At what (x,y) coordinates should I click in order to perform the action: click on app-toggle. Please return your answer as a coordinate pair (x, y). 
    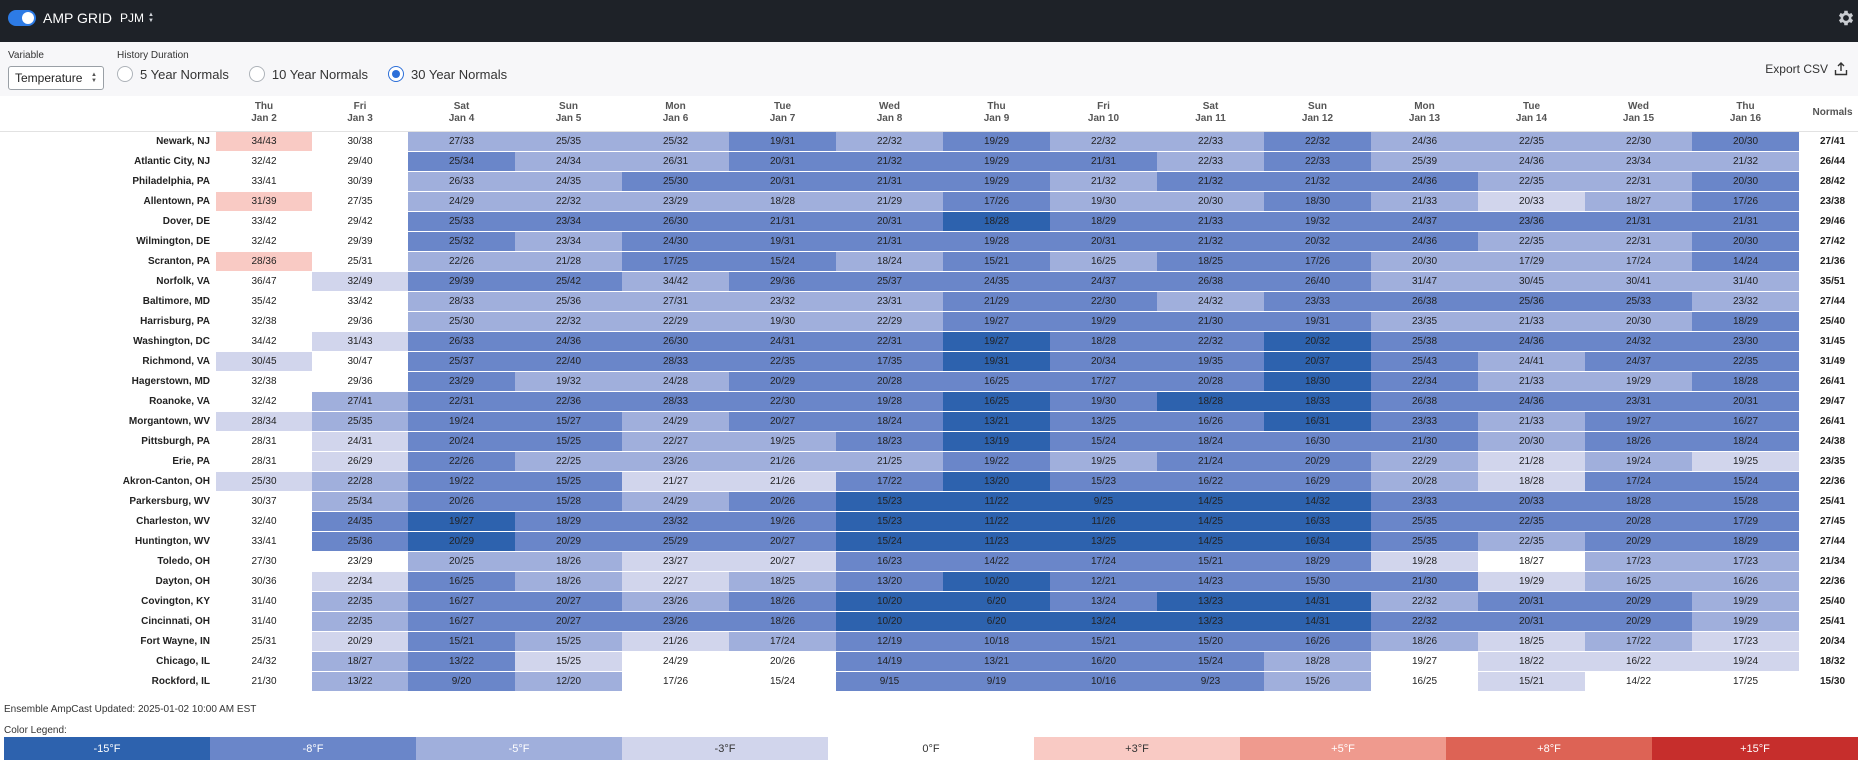
    Looking at the image, I should click on (22, 18).